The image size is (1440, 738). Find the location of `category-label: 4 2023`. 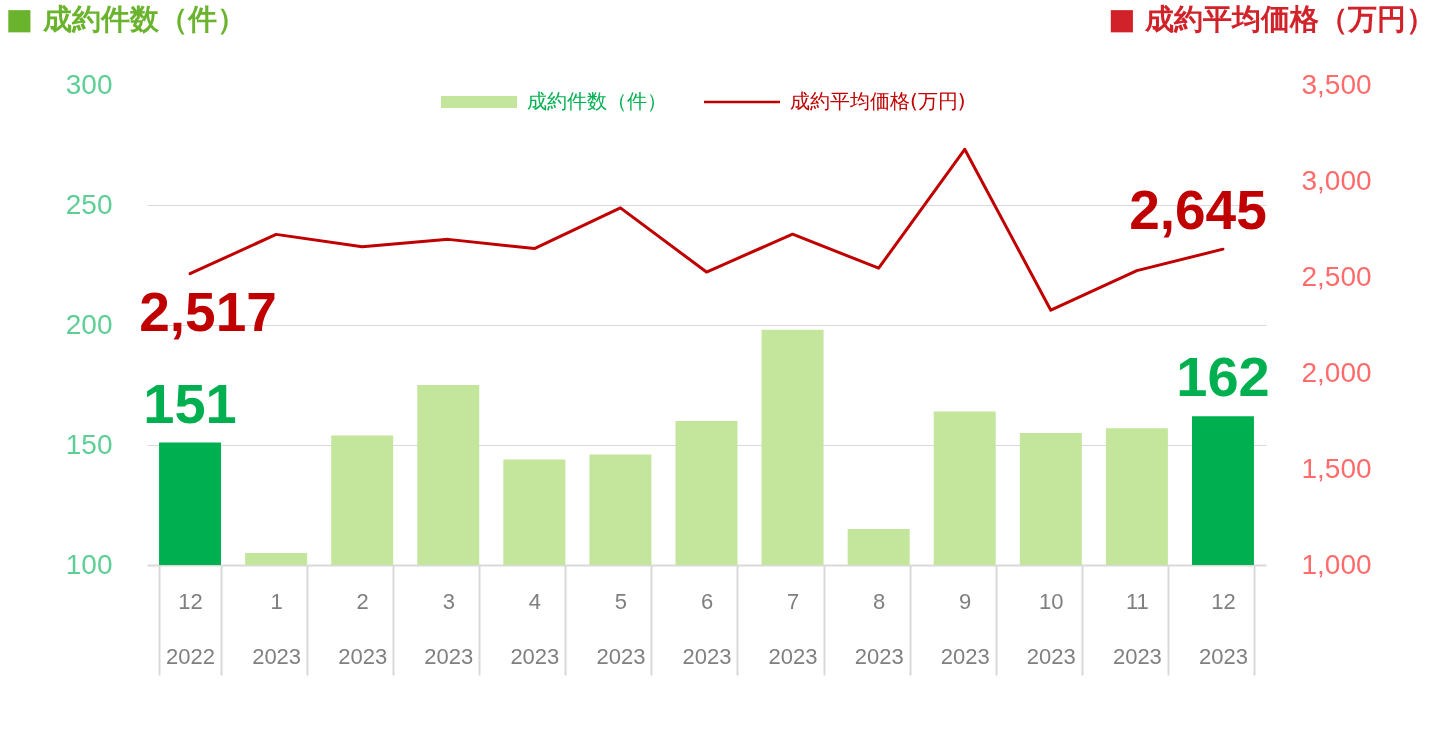

category-label: 4 2023 is located at coordinates (535, 628).